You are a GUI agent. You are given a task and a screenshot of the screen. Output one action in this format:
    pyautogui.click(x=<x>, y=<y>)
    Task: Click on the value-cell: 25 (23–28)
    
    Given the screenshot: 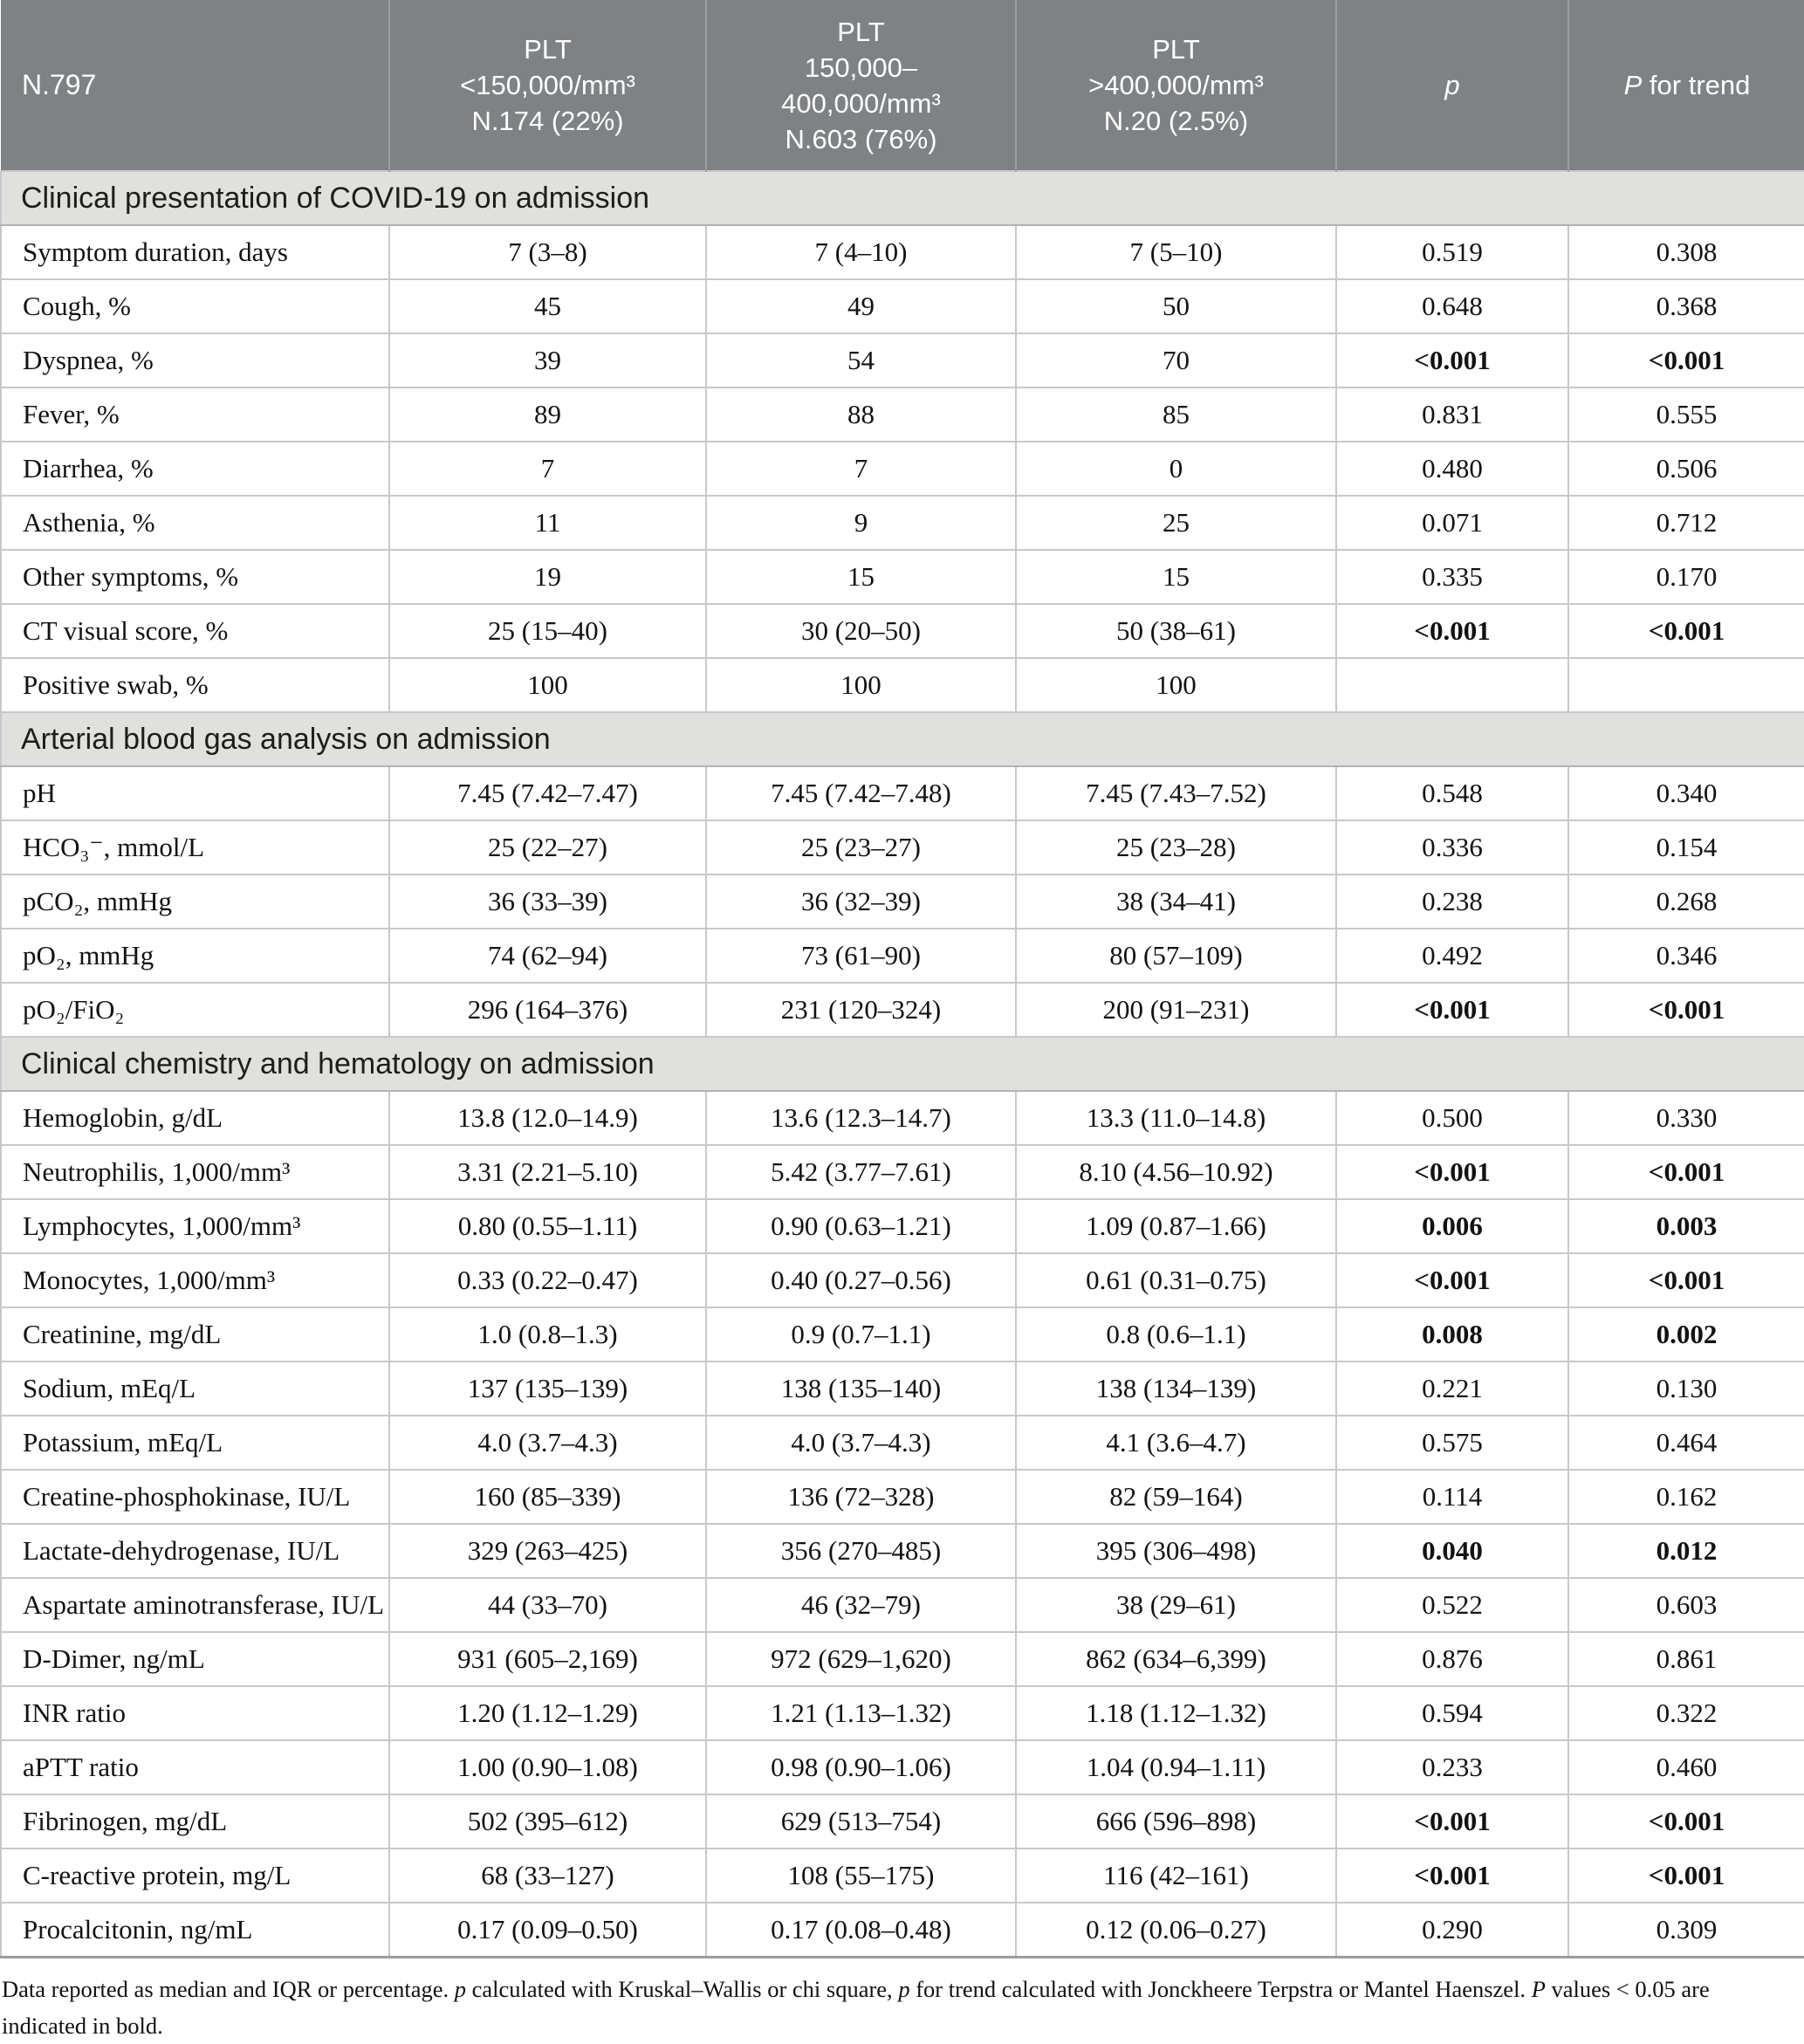 What is the action you would take?
    pyautogui.click(x=1176, y=847)
    